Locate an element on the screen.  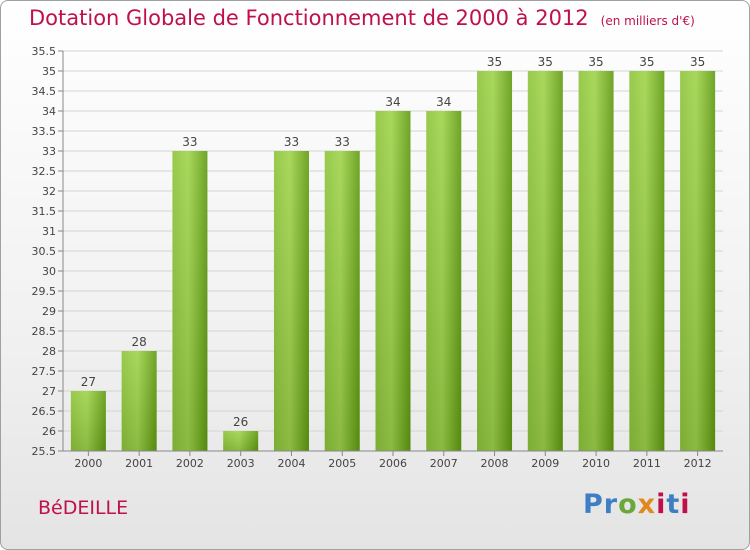
y-tick-label: 32.5 is located at coordinates (44, 171).